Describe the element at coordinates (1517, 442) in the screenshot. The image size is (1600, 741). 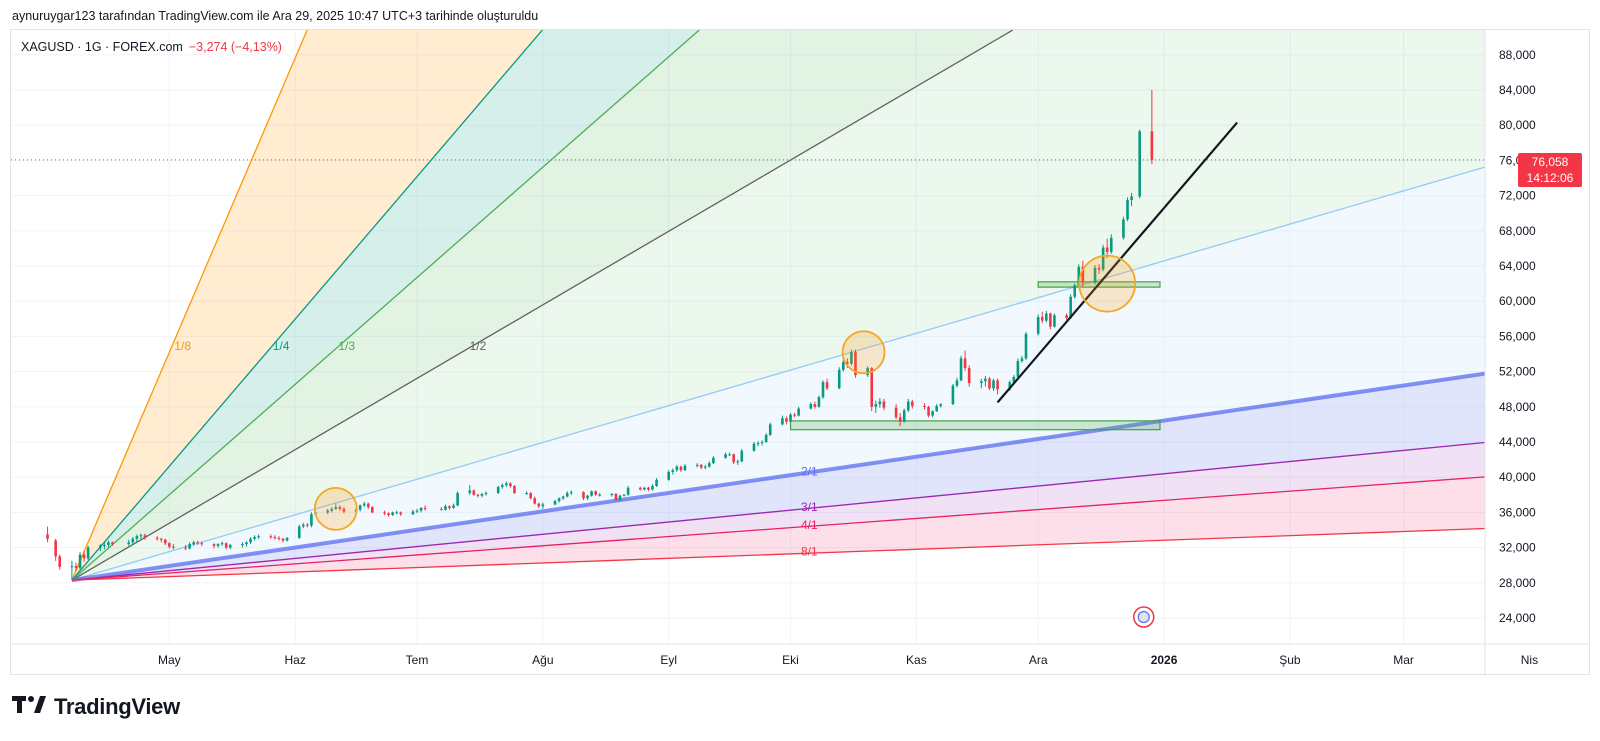
I see `y-tick-label: 44,000` at that location.